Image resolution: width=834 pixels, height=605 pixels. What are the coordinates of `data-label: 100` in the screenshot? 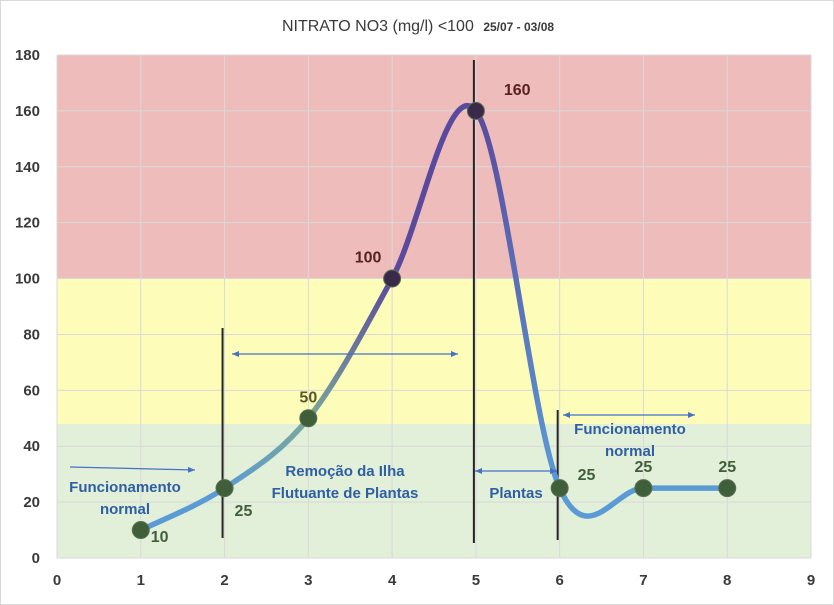 It's located at (368, 258).